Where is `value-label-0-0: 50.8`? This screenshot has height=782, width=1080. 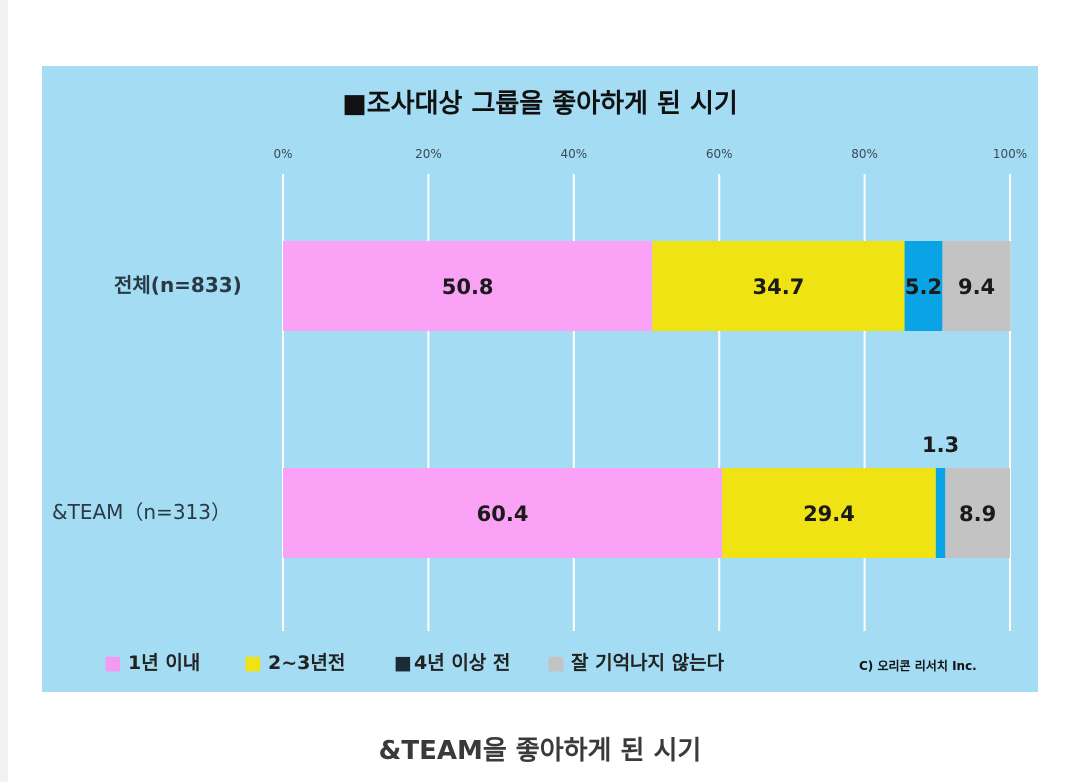 value-label-0-0: 50.8 is located at coordinates (468, 287).